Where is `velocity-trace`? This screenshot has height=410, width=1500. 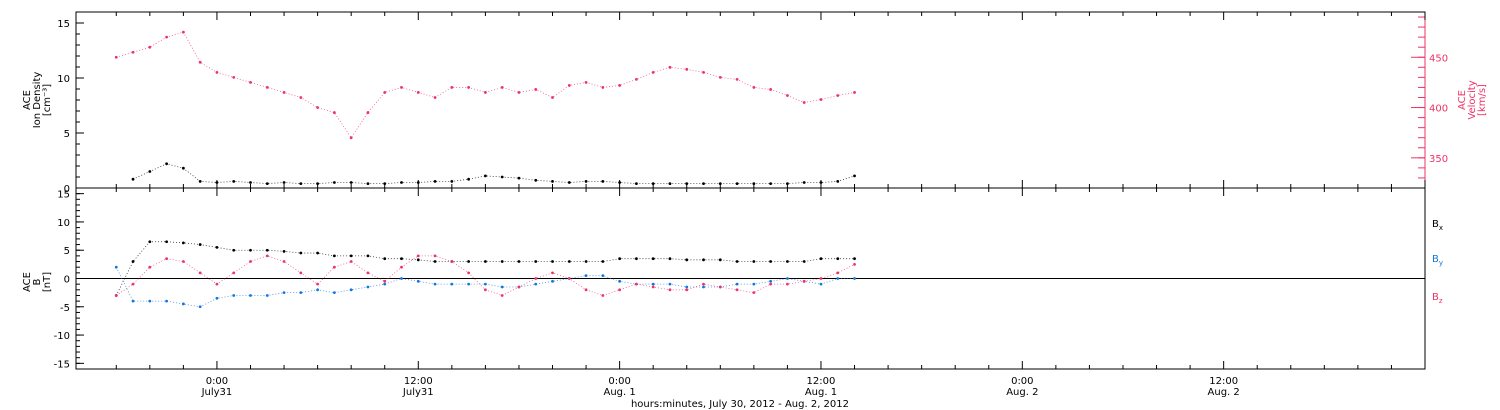 velocity-trace is located at coordinates (485, 85).